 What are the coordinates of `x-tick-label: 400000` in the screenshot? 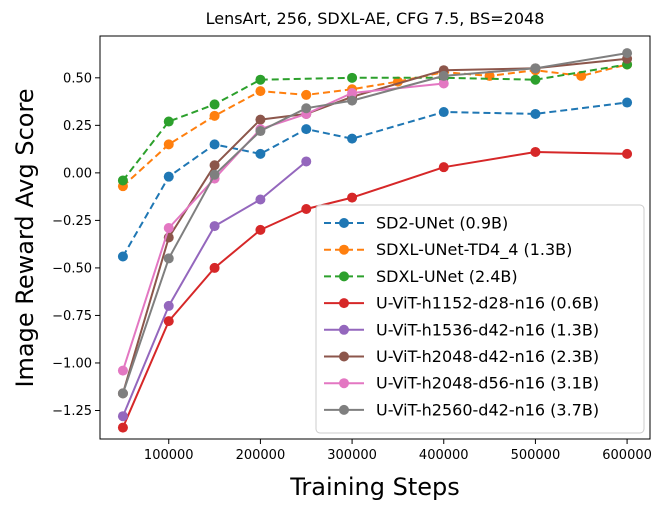 It's located at (444, 455).